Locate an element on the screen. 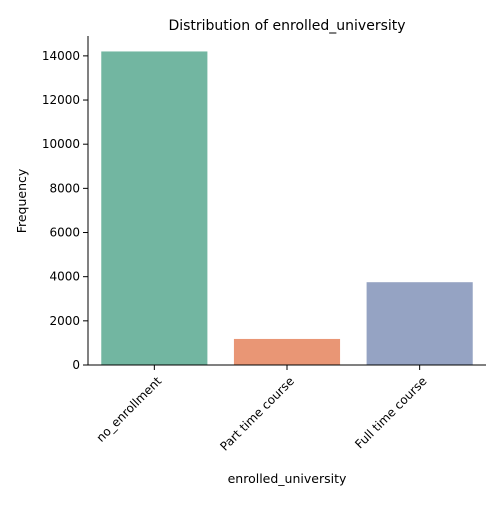 This screenshot has width=500, height=505. y-tick-label-0: 0 is located at coordinates (76, 365).